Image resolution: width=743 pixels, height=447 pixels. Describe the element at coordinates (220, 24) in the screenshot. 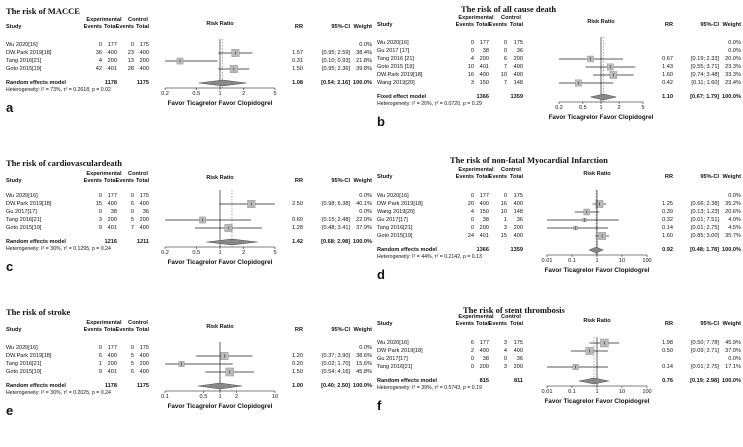

I see `header-risk-ratio: Risk Ratio` at that location.